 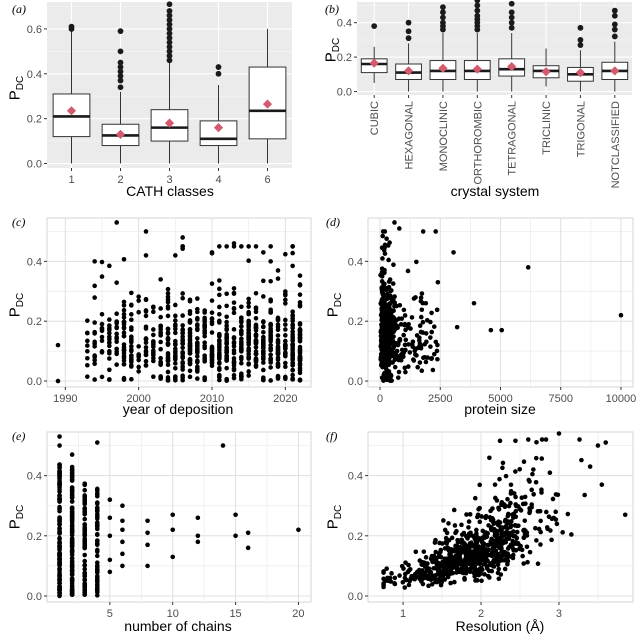 What do you see at coordinates (20, 83) in the screenshot?
I see `y-axis-label-subscript: DC` at bounding box center [20, 83].